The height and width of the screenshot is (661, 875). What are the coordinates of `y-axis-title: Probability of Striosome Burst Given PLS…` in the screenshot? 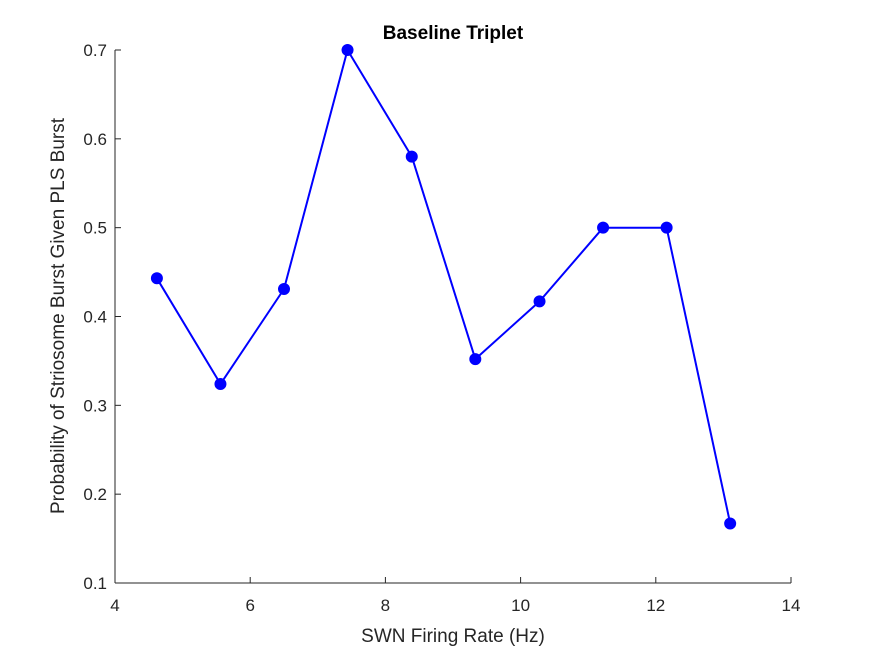 It's located at (58, 315).